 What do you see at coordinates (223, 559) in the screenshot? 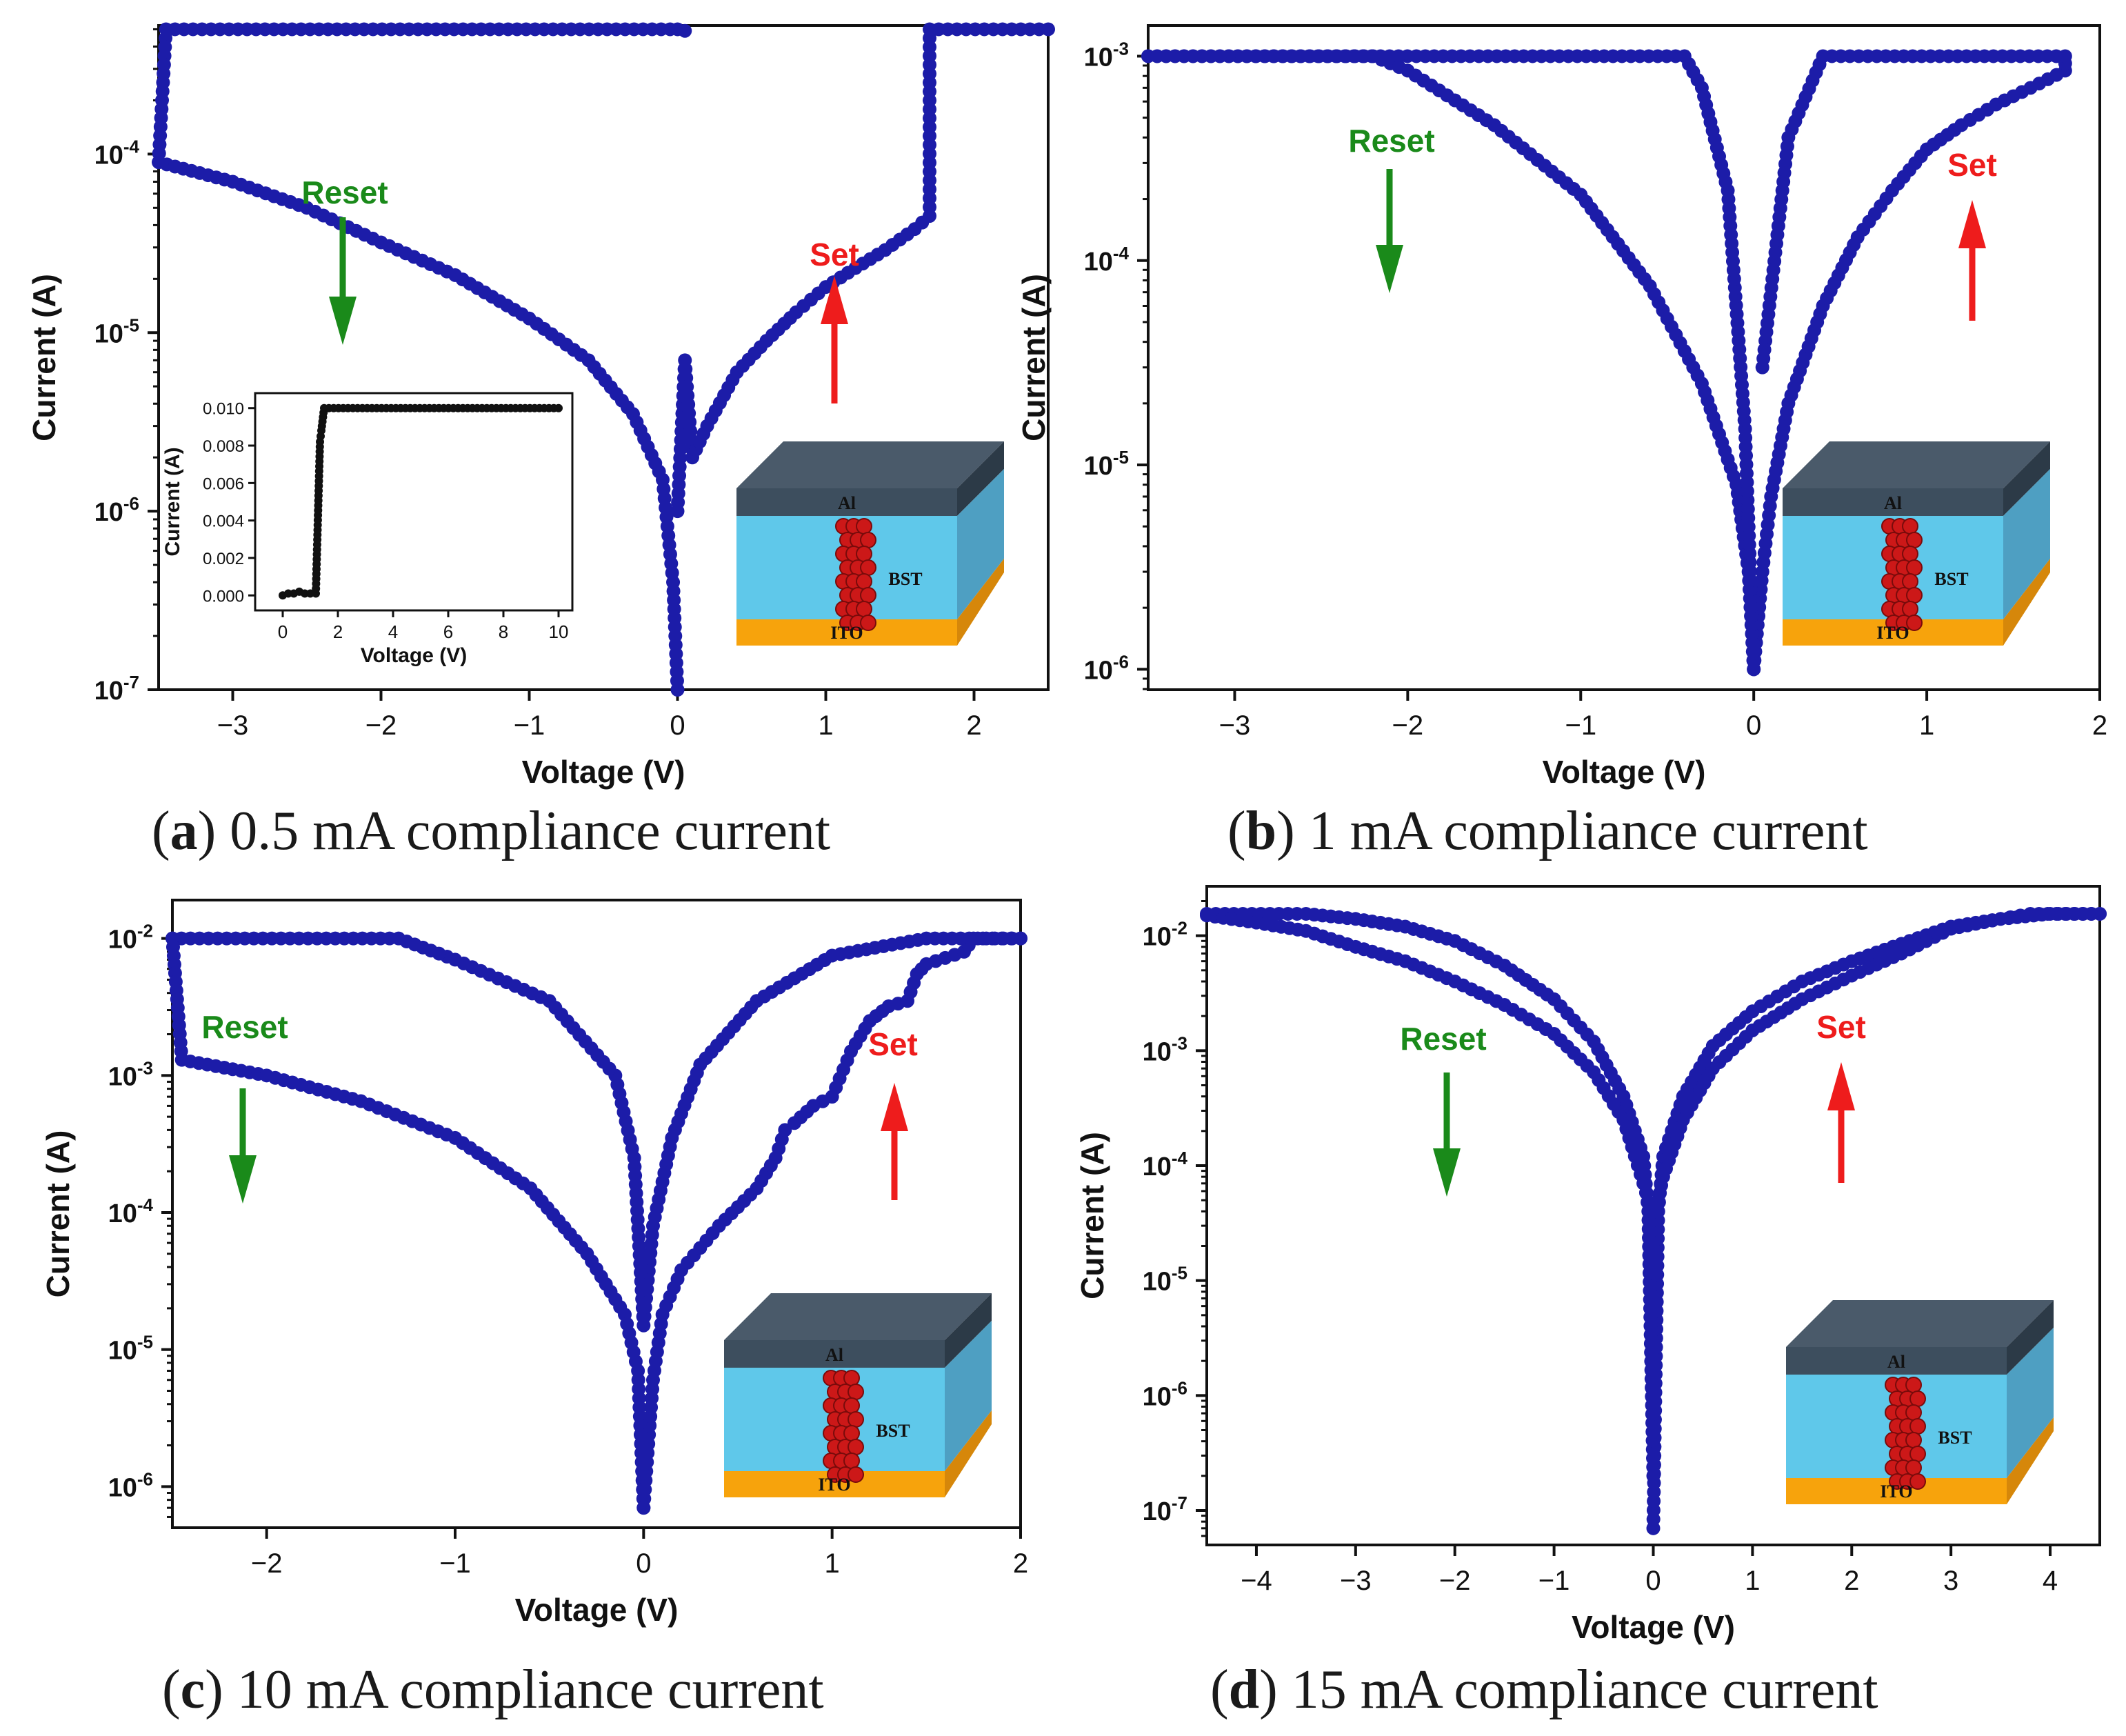
I see `inset-y-tick-label: 0.002` at bounding box center [223, 559].